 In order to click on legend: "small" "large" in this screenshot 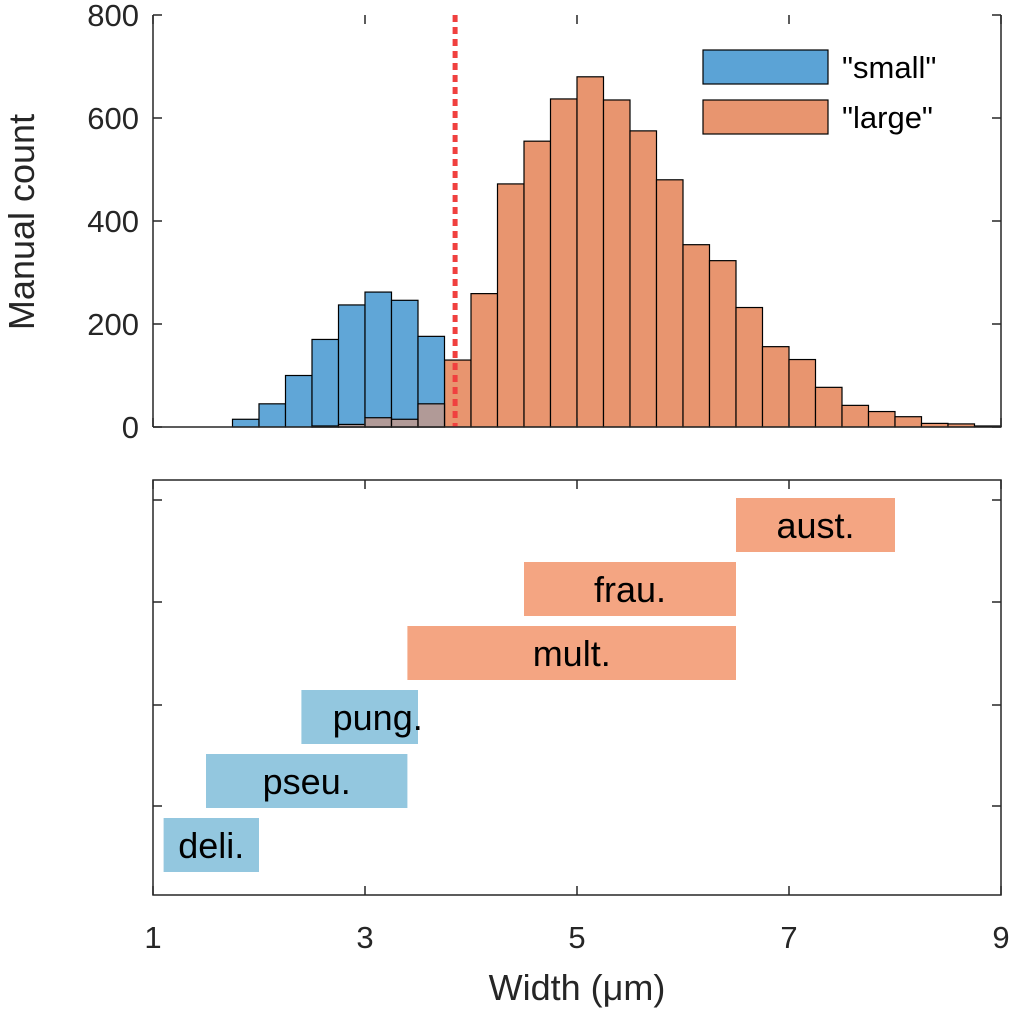, I will do `click(819, 92)`.